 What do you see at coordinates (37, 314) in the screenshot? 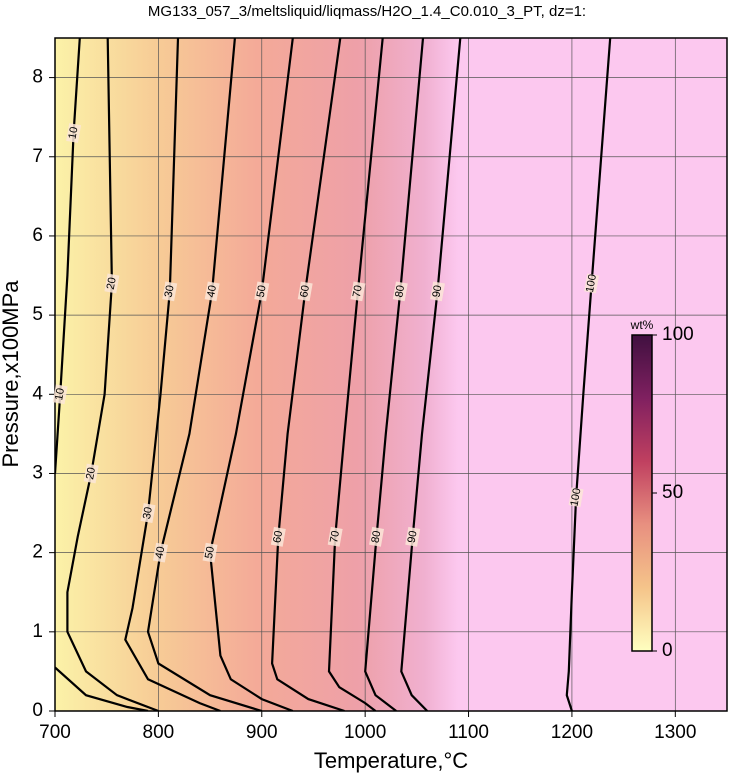
I see `y-tick-label: 5` at bounding box center [37, 314].